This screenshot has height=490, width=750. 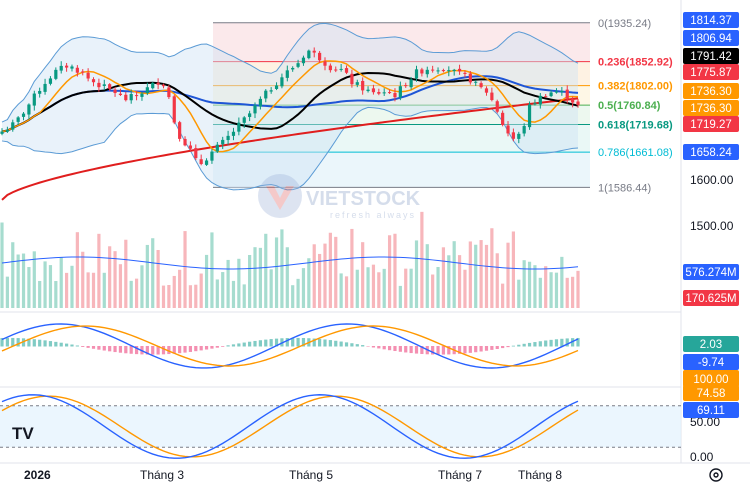 I want to click on price-badge: 1658.24, so click(x=711, y=152).